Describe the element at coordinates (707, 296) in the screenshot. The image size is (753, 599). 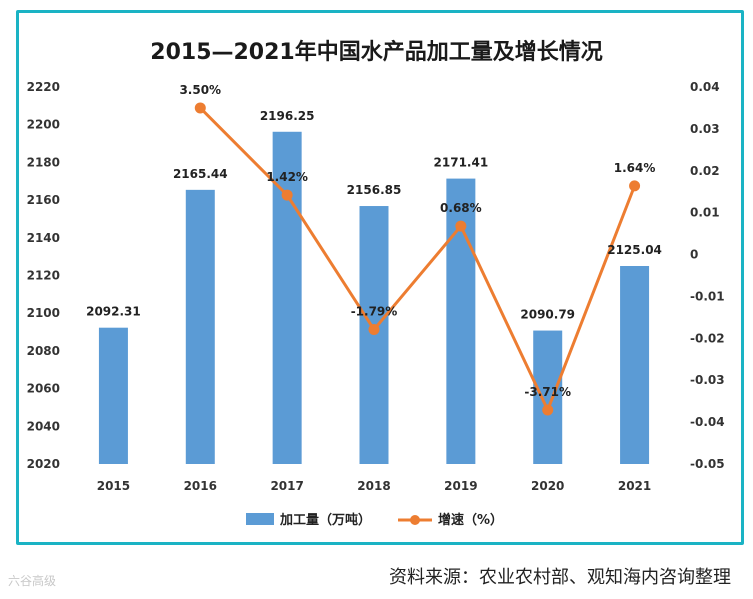
I see `y-right-tick-label: -0.01` at that location.